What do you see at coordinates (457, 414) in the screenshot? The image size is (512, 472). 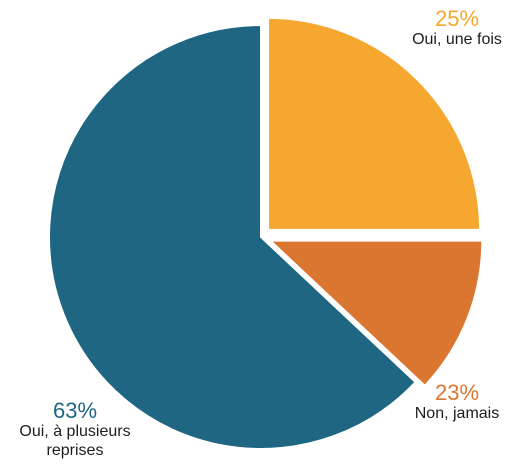 I see `slice-name-non-jamais: Non, jamais` at bounding box center [457, 414].